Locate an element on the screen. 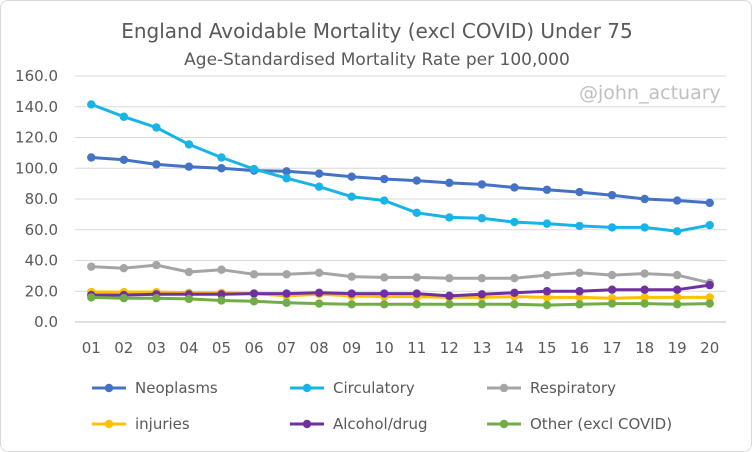 Image resolution: width=752 pixels, height=452 pixels. watermark: @john_actuary is located at coordinates (650, 93).